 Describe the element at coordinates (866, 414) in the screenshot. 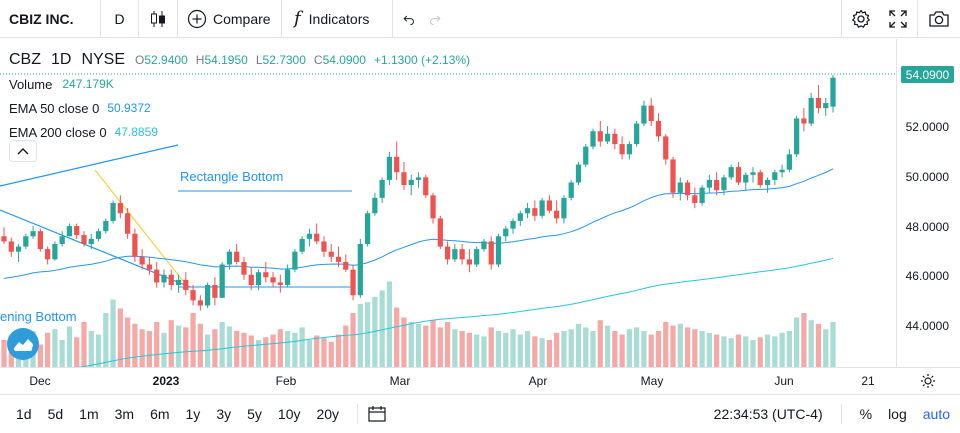

I see `percent-toggle: %` at that location.